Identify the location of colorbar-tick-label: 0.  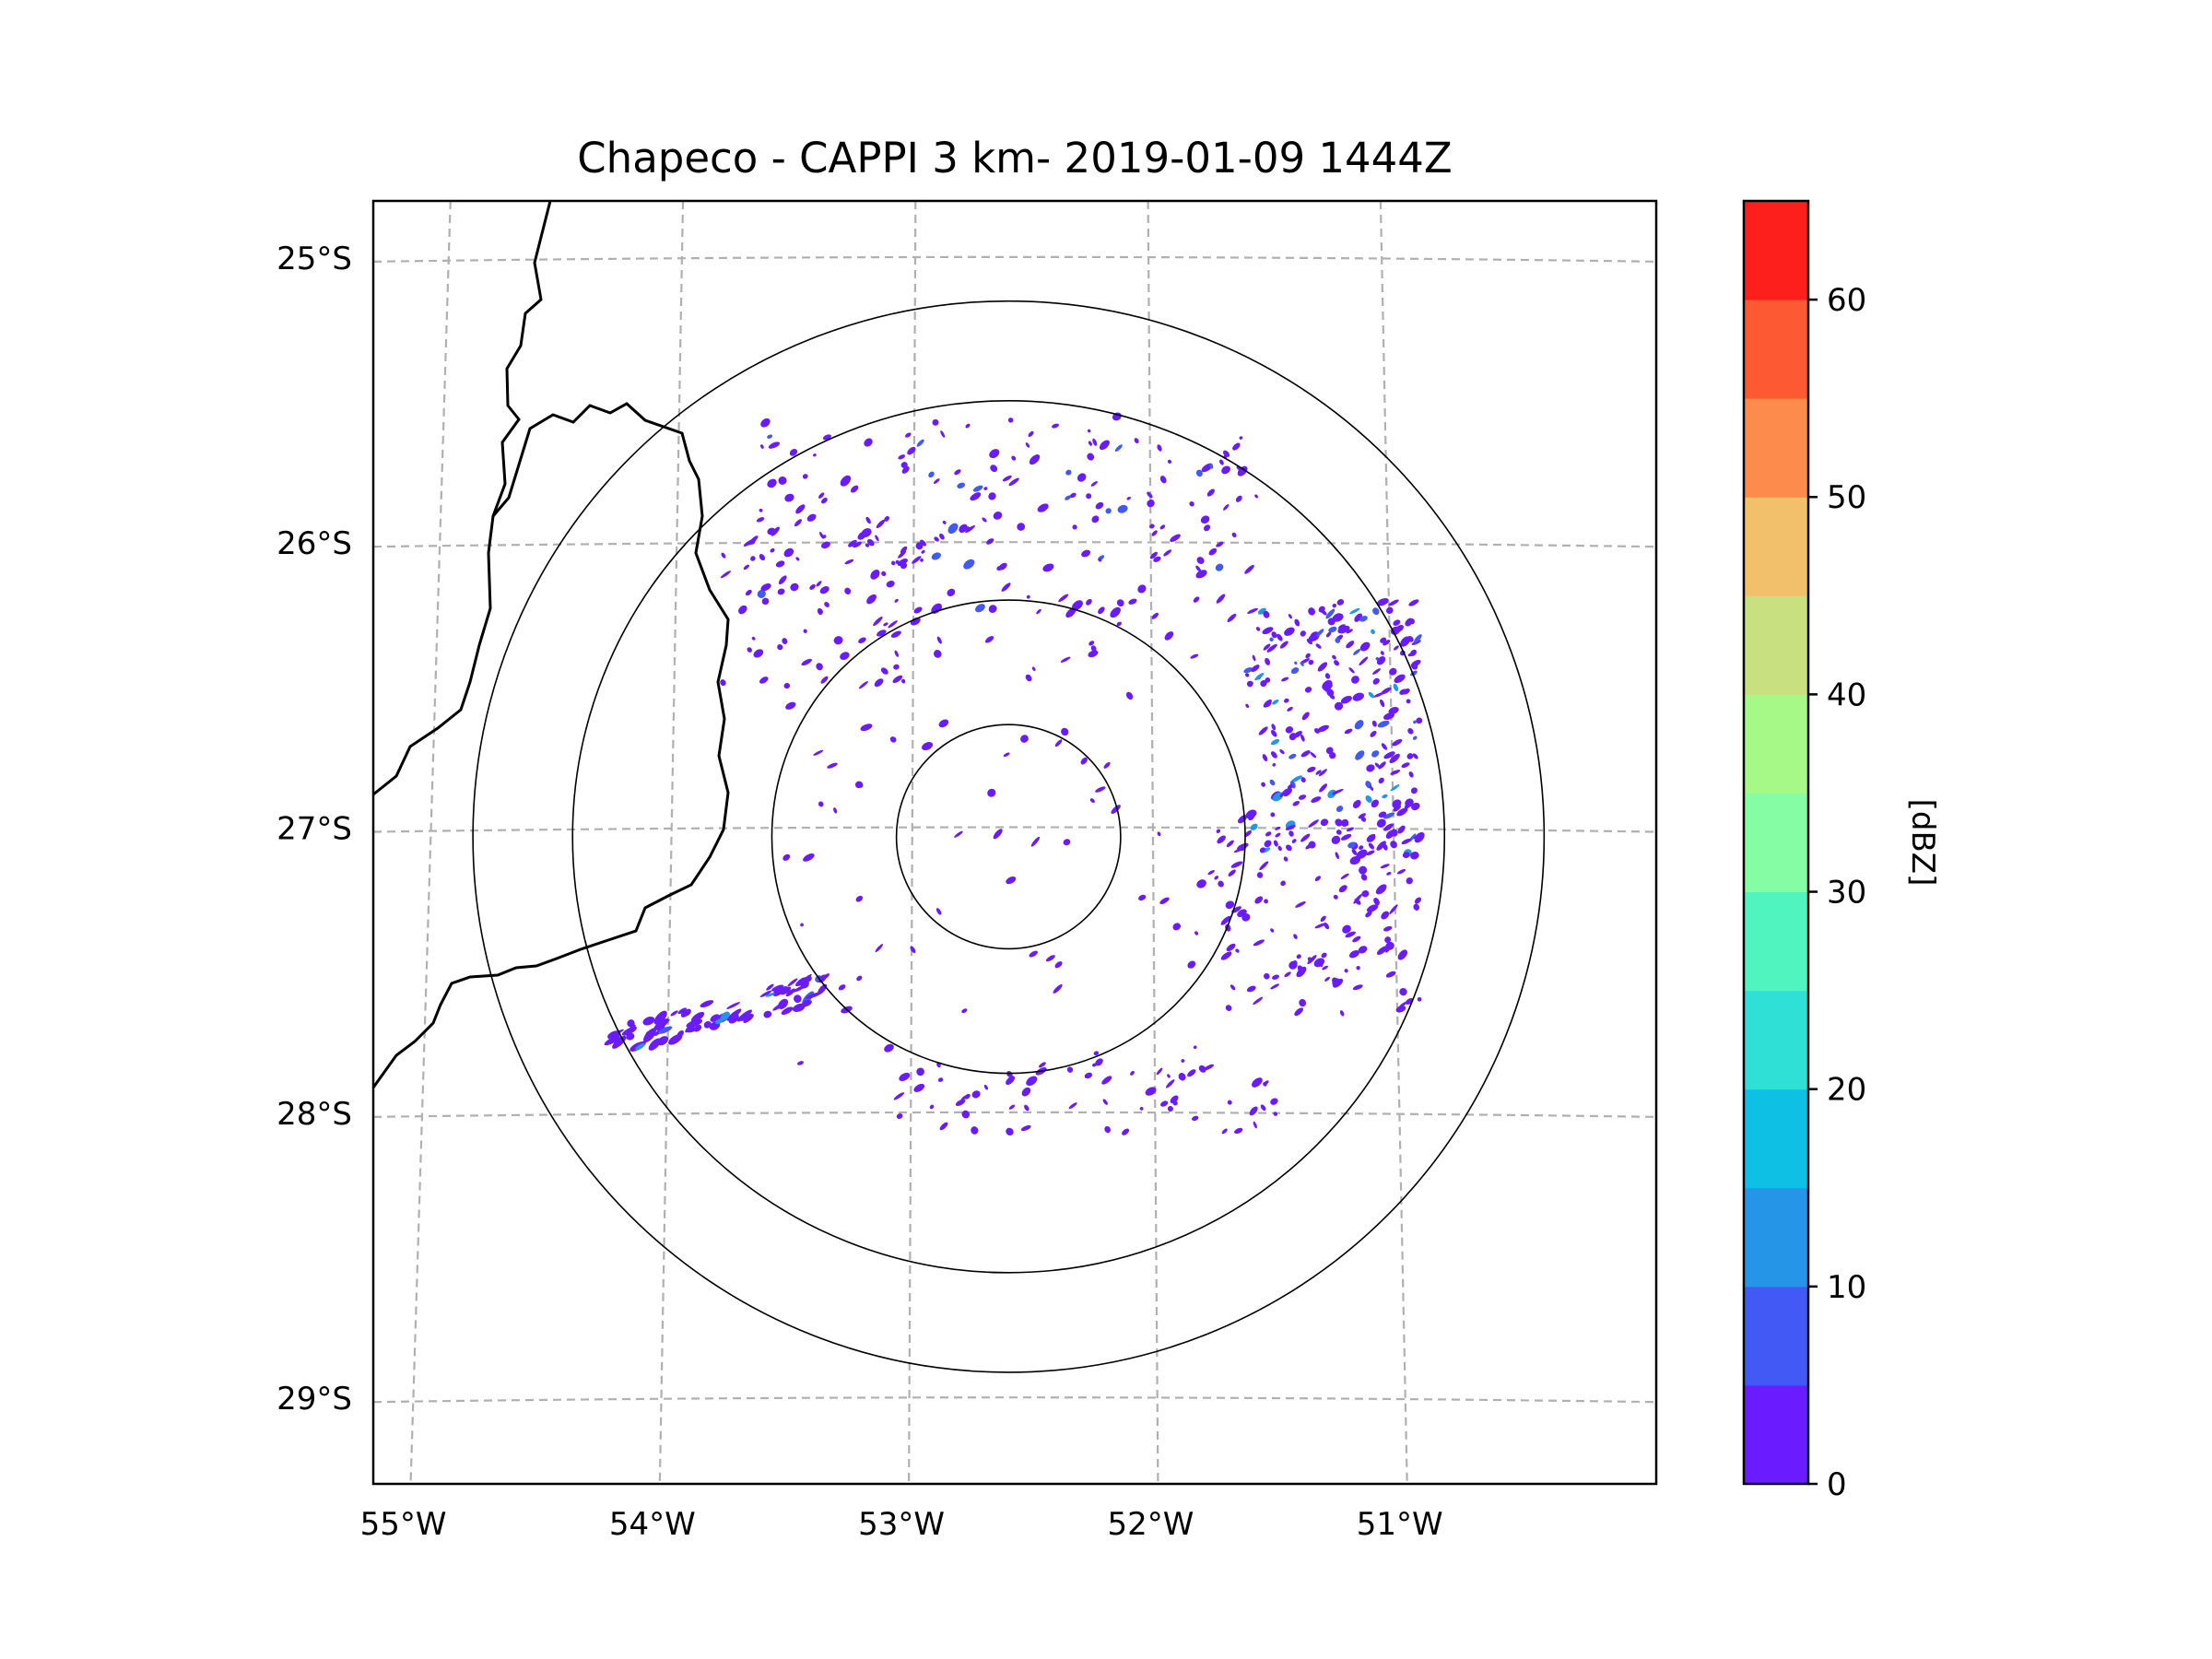
(1837, 1484).